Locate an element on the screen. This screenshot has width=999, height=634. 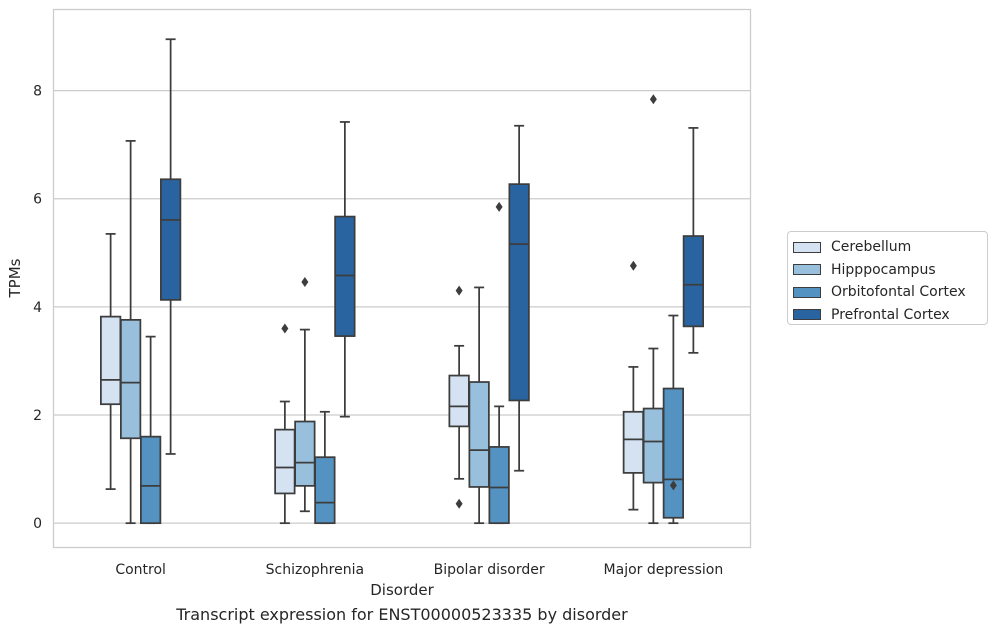
legend-item: Prefrontal Cortex is located at coordinates (887, 315).